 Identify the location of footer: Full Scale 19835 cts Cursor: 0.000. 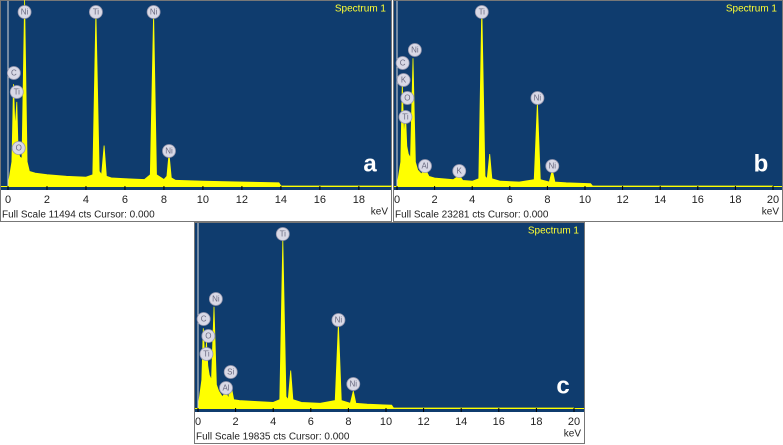
(273, 437).